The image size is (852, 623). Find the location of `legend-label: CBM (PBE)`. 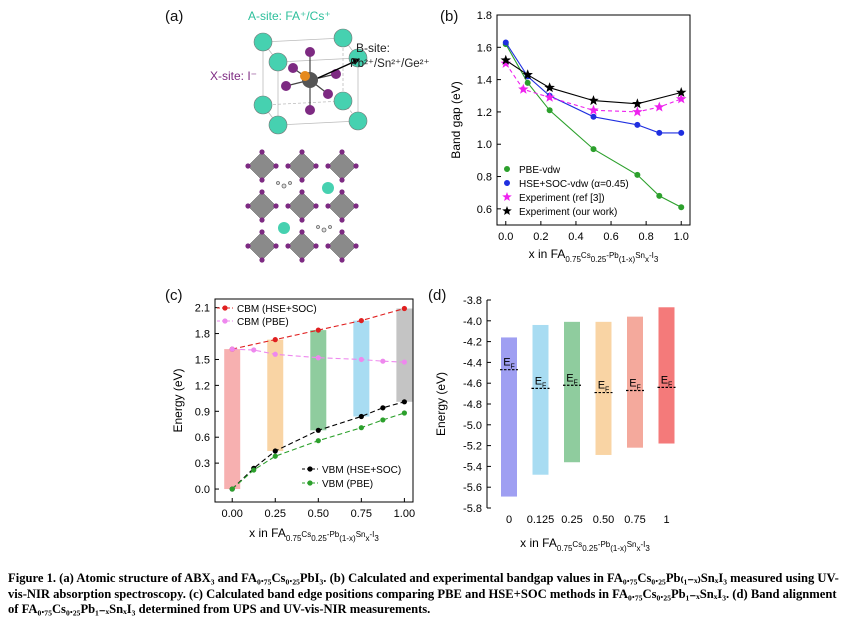

legend-label: CBM (PBE) is located at coordinates (263, 322).